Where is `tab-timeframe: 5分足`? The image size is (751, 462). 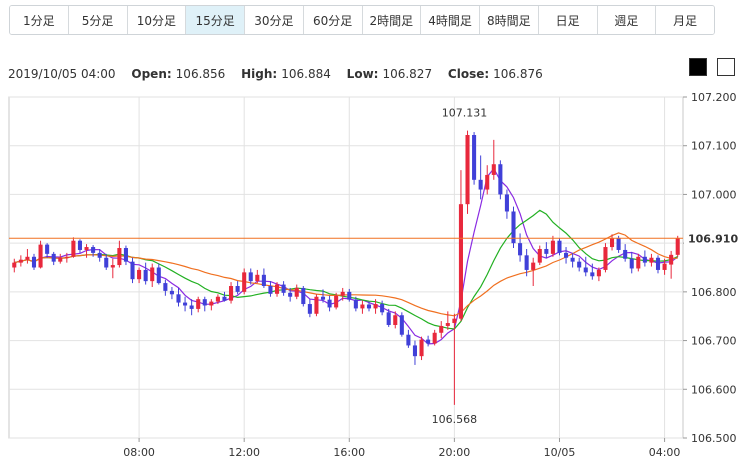 tab-timeframe: 5分足 is located at coordinates (98, 20).